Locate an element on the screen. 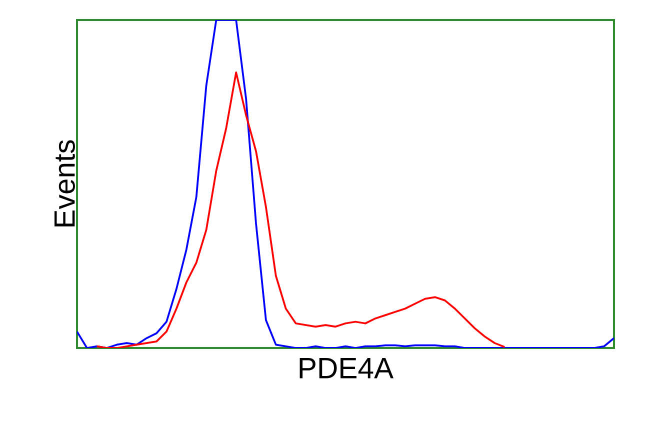  y-axis-title: Events is located at coordinates (64, 183).